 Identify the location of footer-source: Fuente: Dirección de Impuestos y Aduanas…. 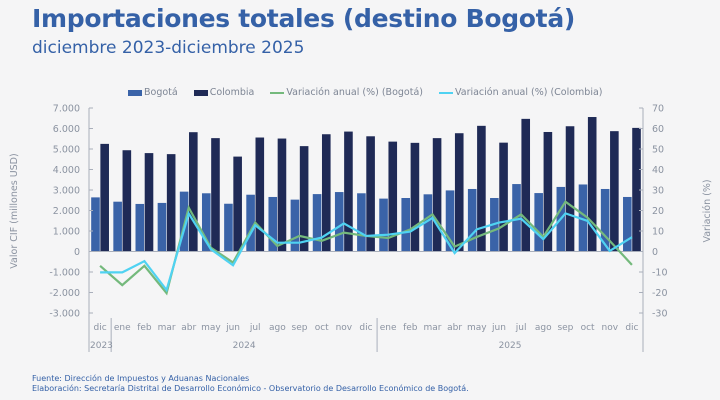
(141, 378).